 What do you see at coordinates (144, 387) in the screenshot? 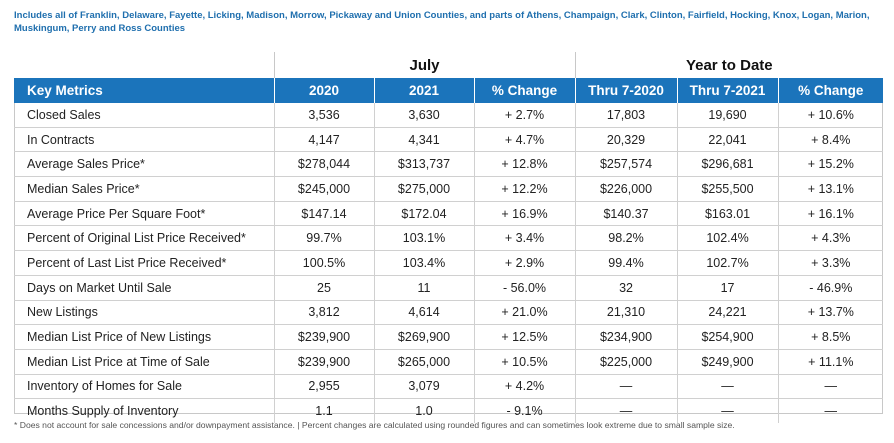
I see `cell-metric-name: Inventory of Homes for Sale` at bounding box center [144, 387].